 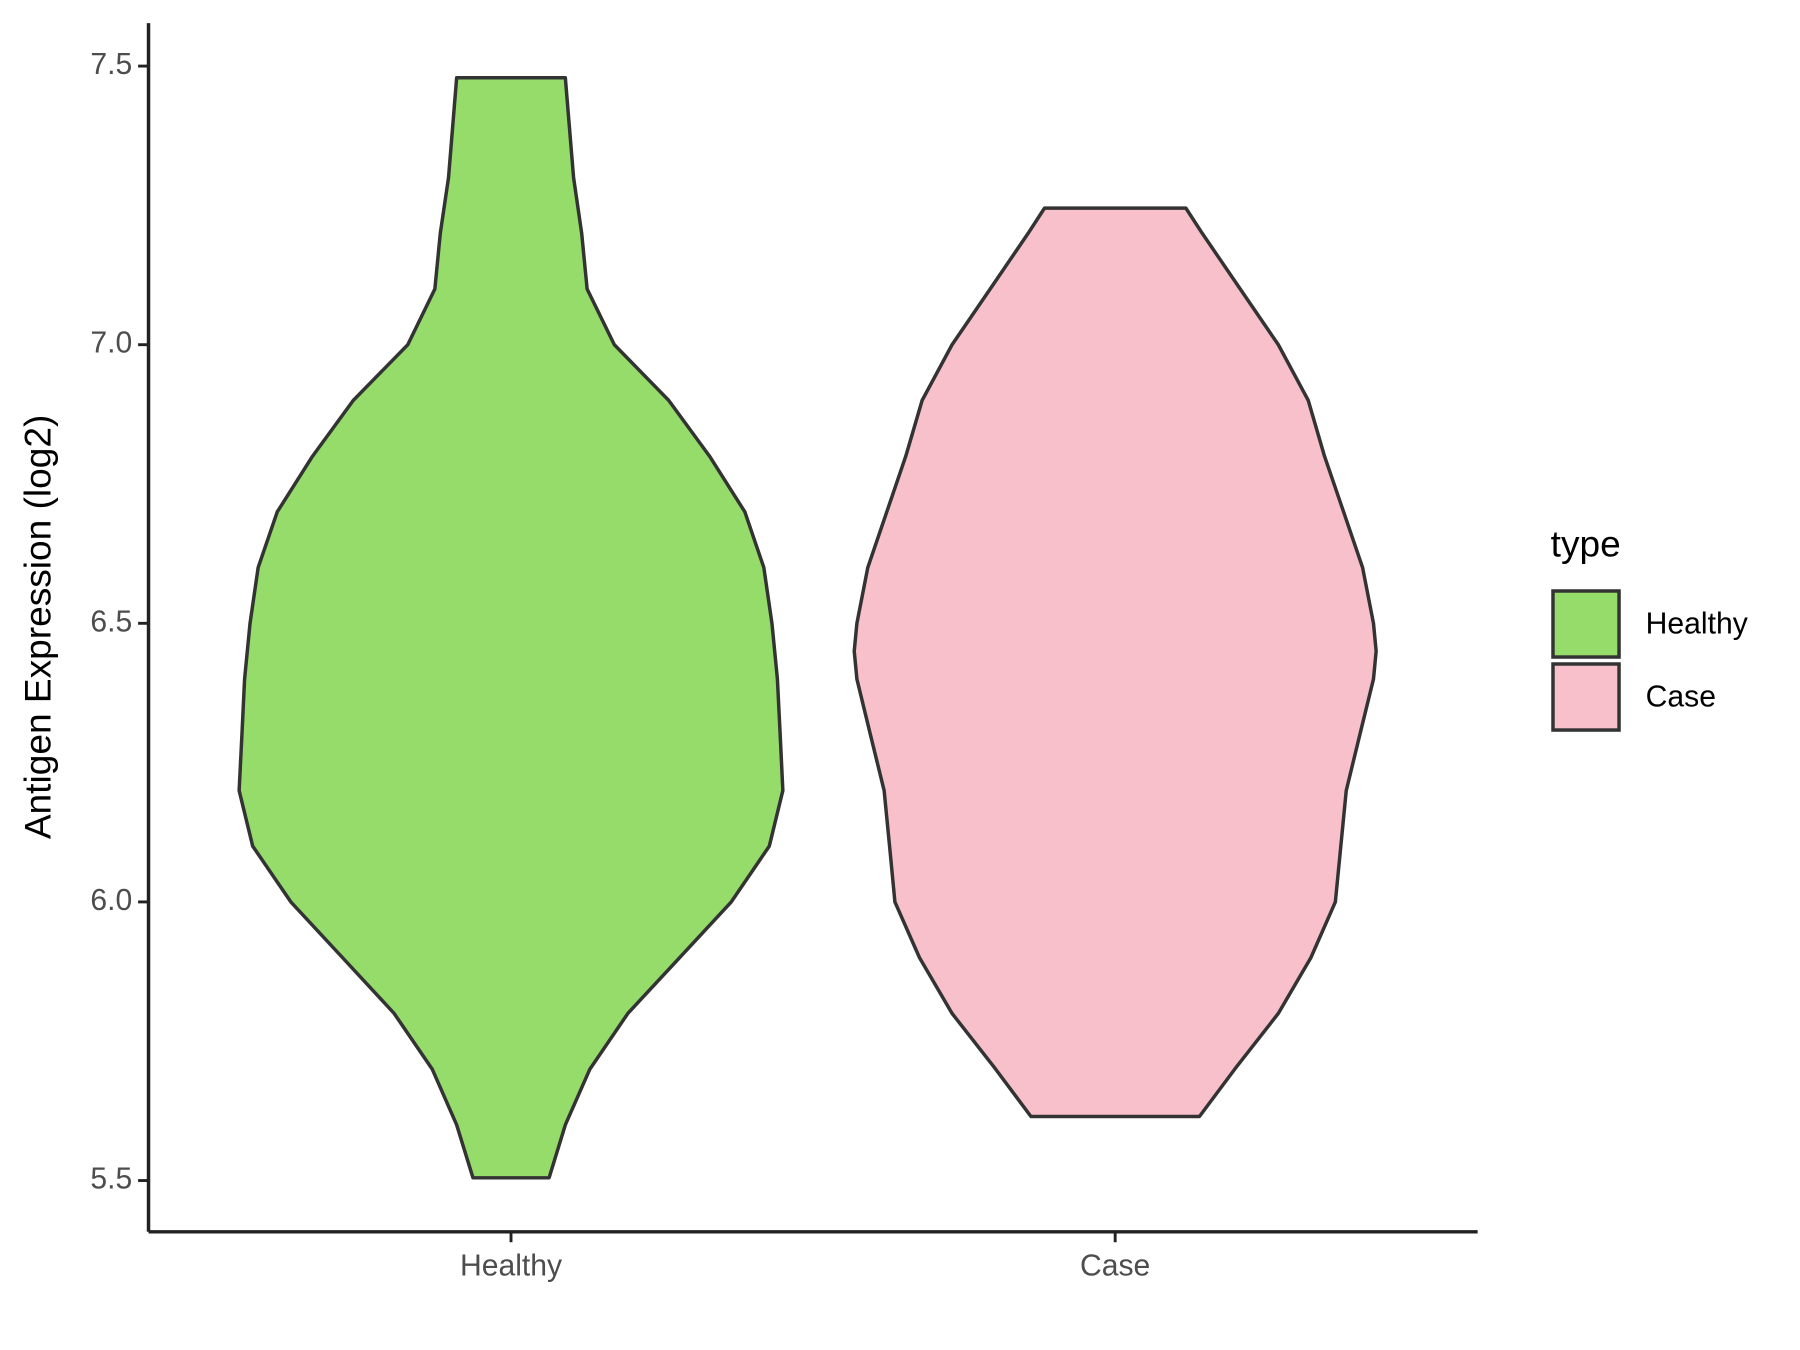 What do you see at coordinates (1115, 1266) in the screenshot?
I see `x-tick-label: Case` at bounding box center [1115, 1266].